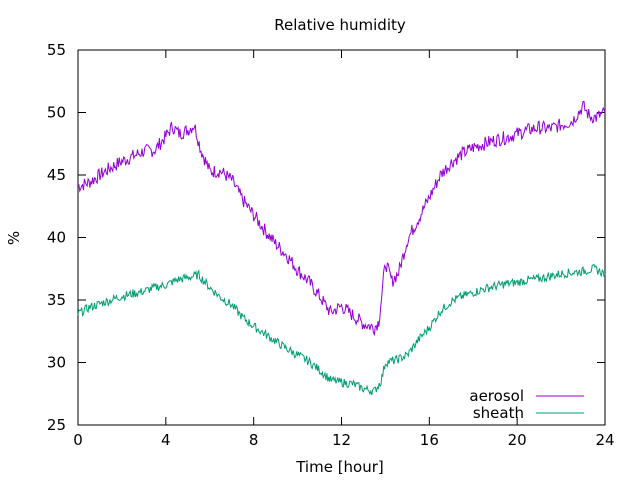 The width and height of the screenshot is (640, 480). I want to click on y-tick-label: 35, so click(56, 300).